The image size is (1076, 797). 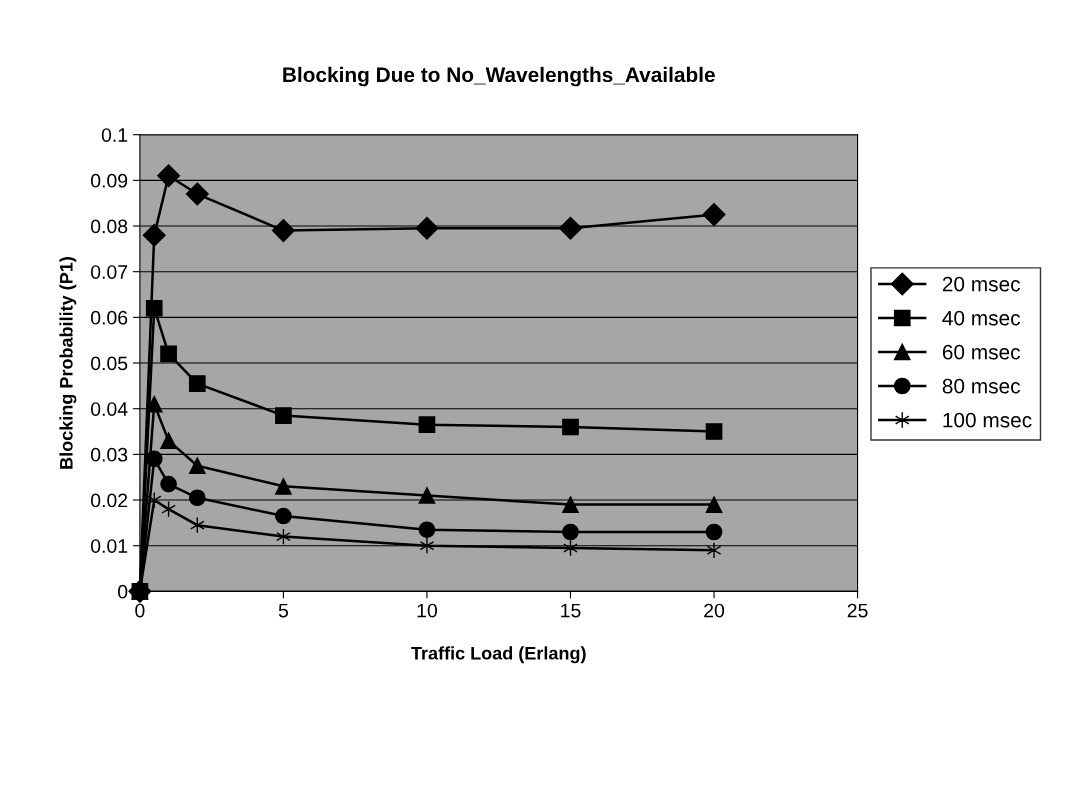 What do you see at coordinates (109, 546) in the screenshot?
I see `y-tick-label: 0.01` at bounding box center [109, 546].